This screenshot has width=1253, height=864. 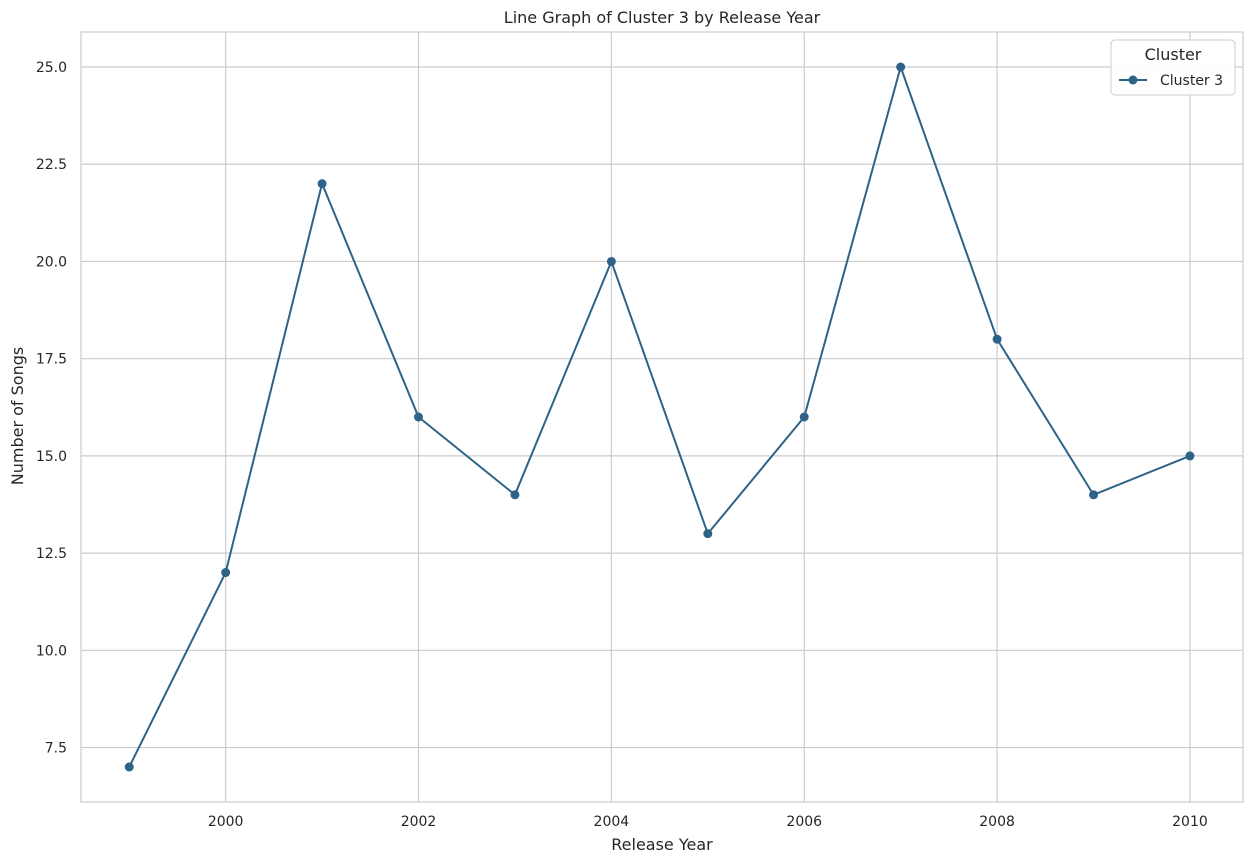 What do you see at coordinates (1133, 80) in the screenshot?
I see `legend-marker-swatch` at bounding box center [1133, 80].